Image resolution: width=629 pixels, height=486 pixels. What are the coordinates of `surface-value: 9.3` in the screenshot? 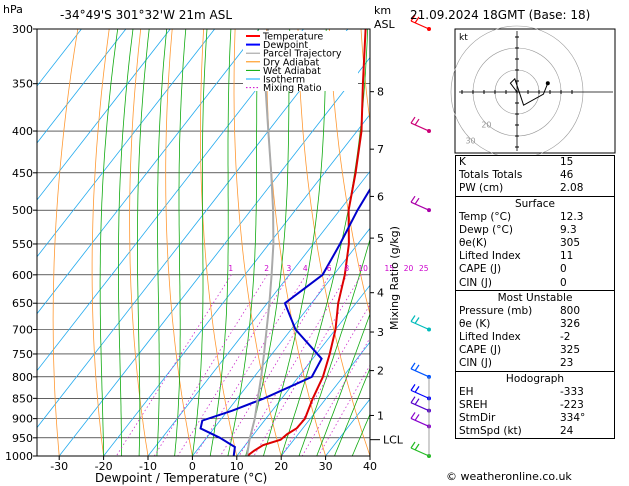 It's located at (568, 229).